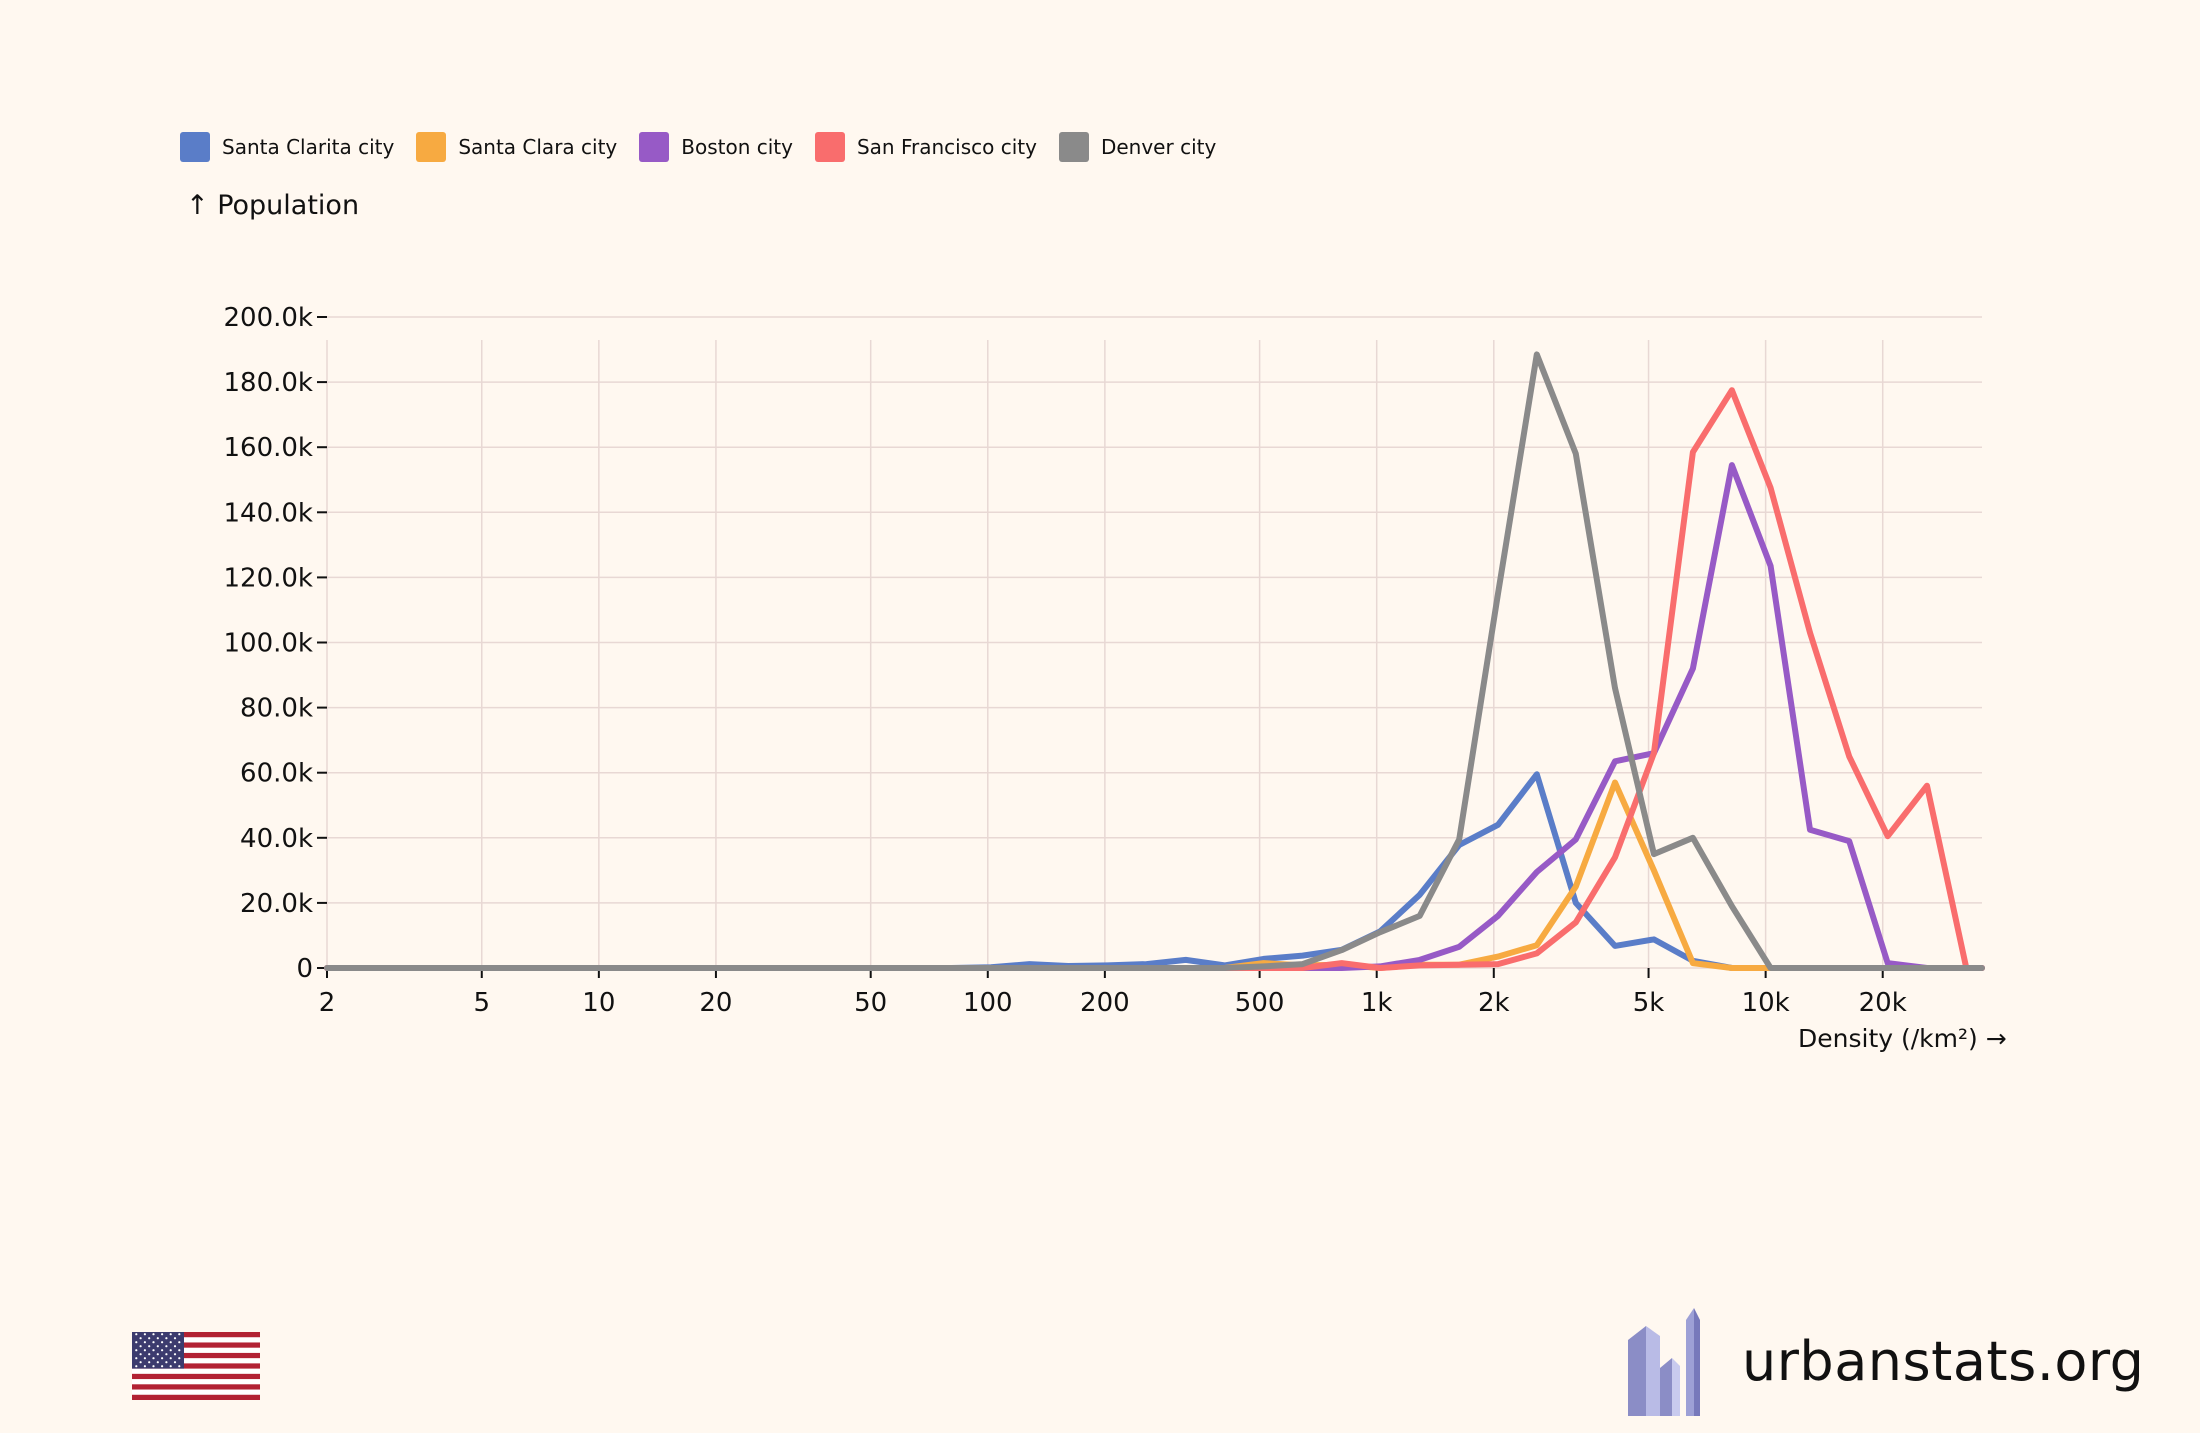 Image resolution: width=2200 pixels, height=1433 pixels. I want to click on y-tick-label: 0, so click(304, 969).